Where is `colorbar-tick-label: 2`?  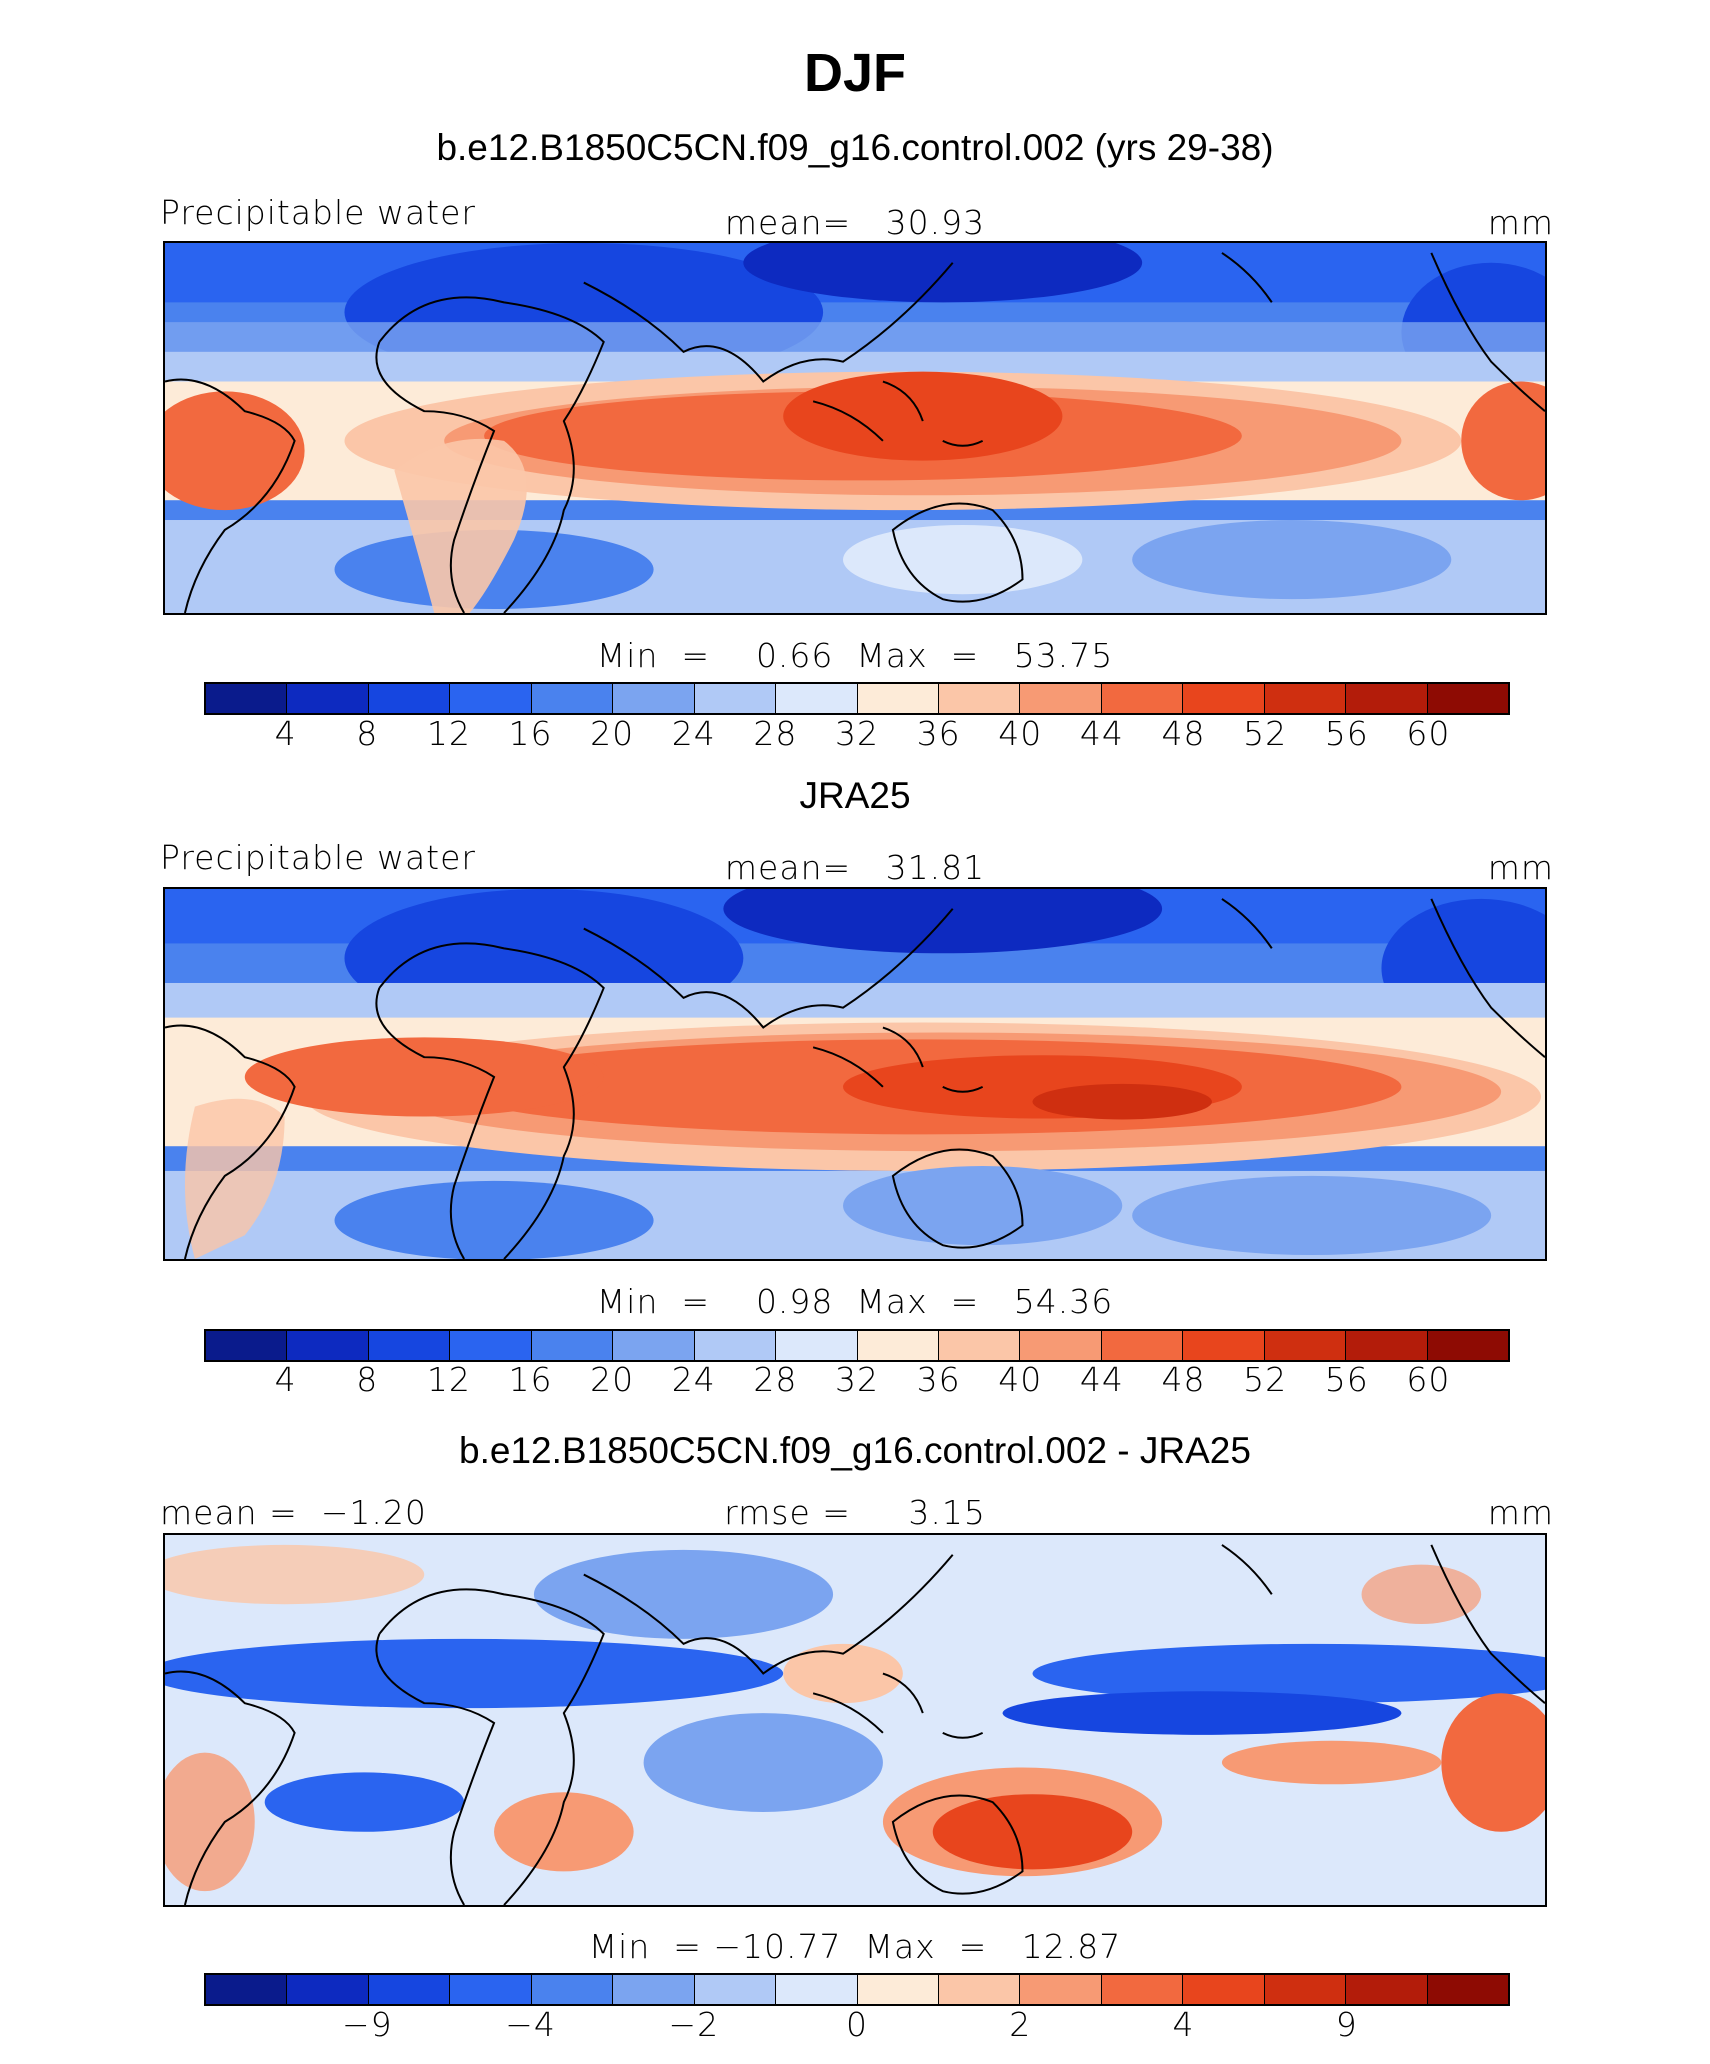 colorbar-tick-label: 2 is located at coordinates (1020, 2024).